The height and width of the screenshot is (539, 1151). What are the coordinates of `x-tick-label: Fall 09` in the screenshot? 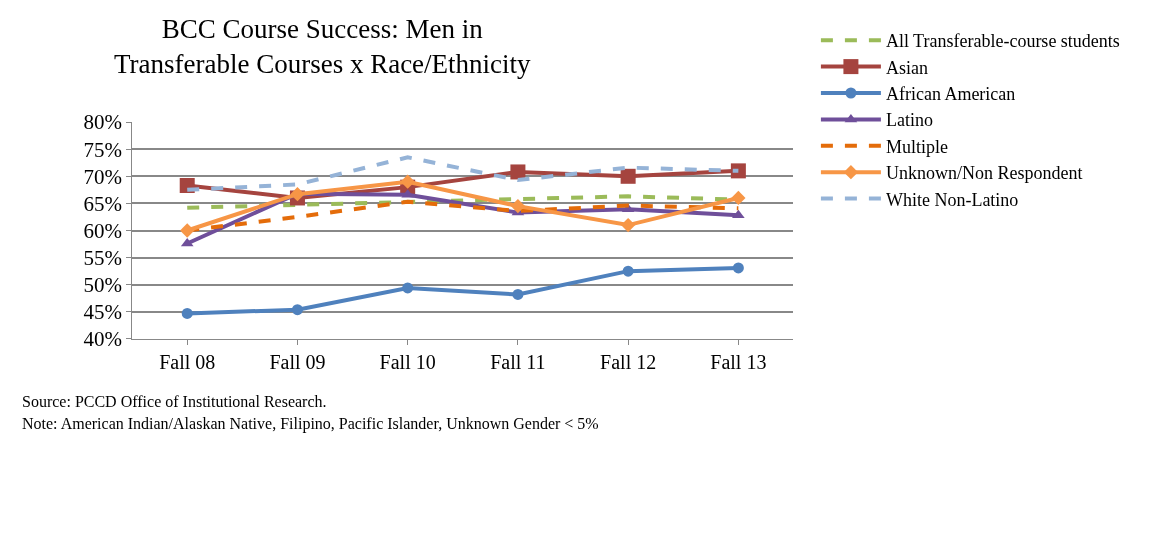 It's located at (297, 361).